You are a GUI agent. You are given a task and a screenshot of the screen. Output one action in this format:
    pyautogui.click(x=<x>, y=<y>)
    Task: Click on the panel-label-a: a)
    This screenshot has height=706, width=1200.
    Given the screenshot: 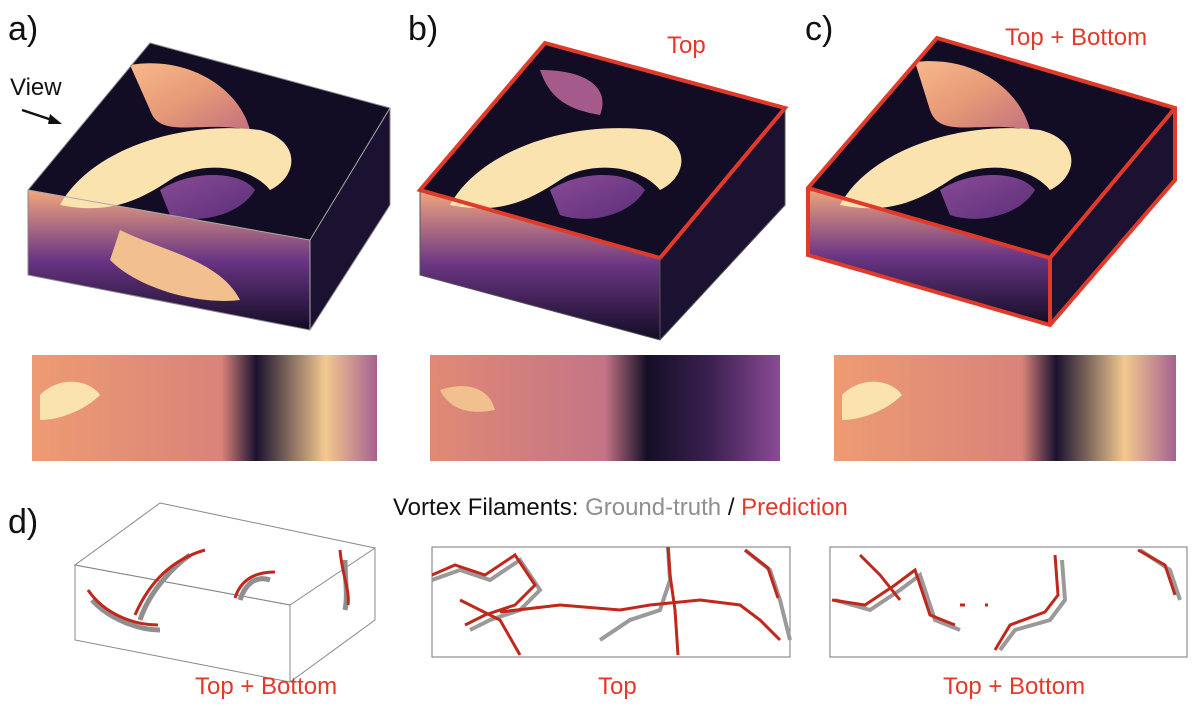 What is the action you would take?
    pyautogui.click(x=23, y=29)
    